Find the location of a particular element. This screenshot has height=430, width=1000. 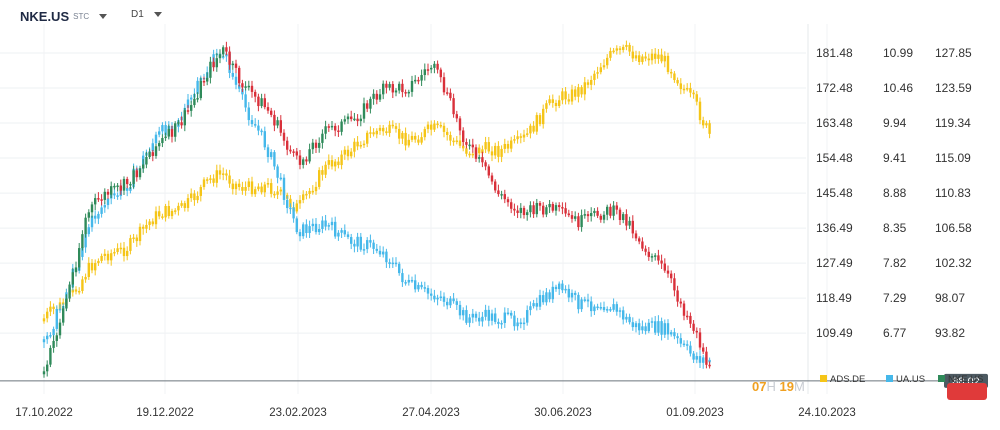

chevron-down-icon is located at coordinates (157, 14).